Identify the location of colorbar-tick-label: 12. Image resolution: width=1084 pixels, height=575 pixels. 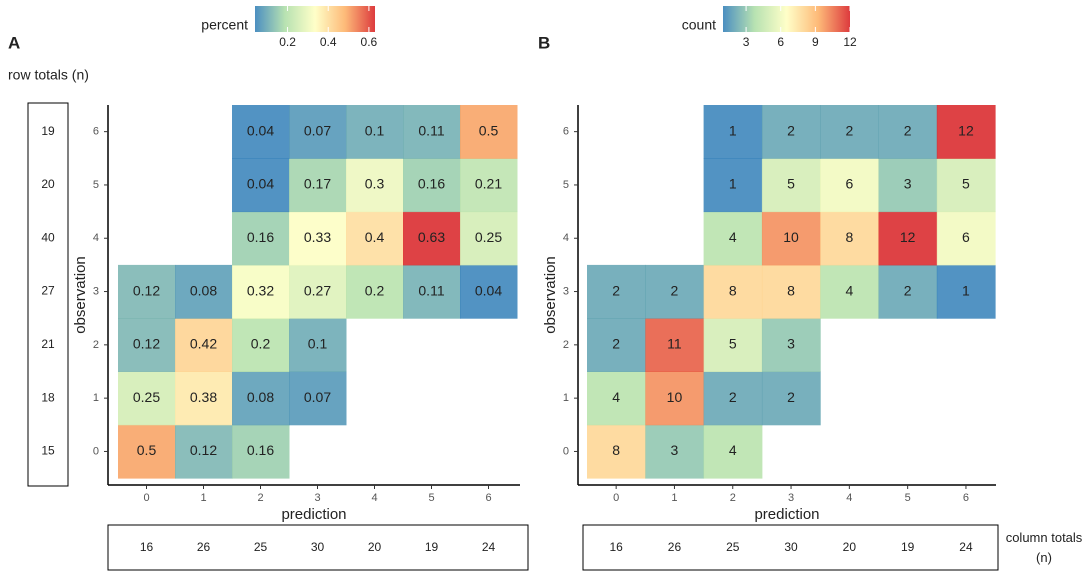
(850, 42).